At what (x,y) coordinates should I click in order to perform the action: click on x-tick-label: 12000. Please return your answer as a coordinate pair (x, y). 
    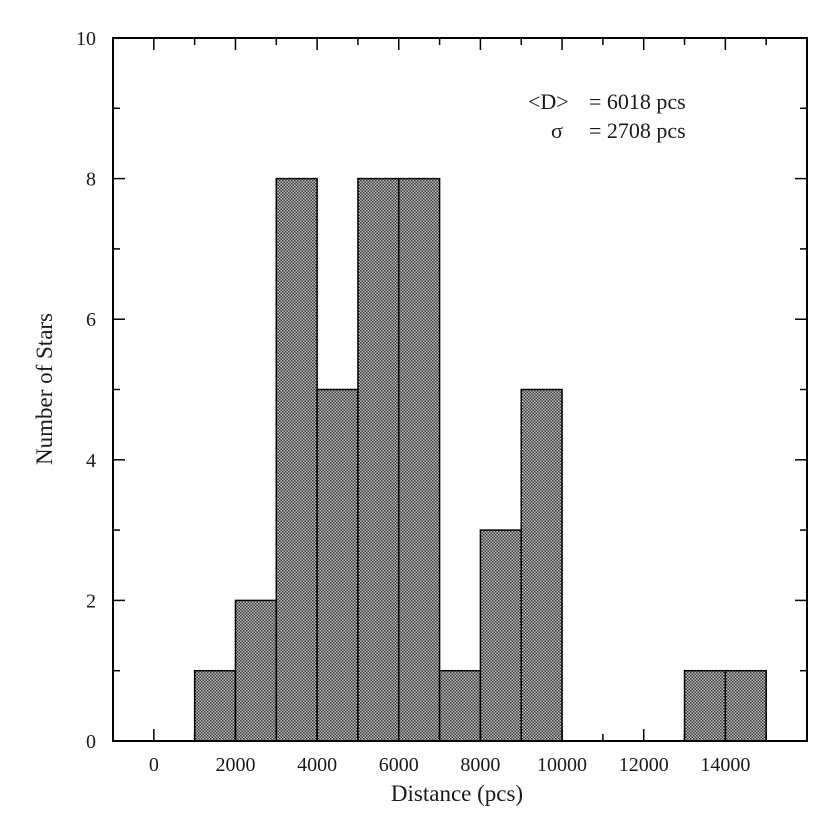
    Looking at the image, I should click on (644, 765).